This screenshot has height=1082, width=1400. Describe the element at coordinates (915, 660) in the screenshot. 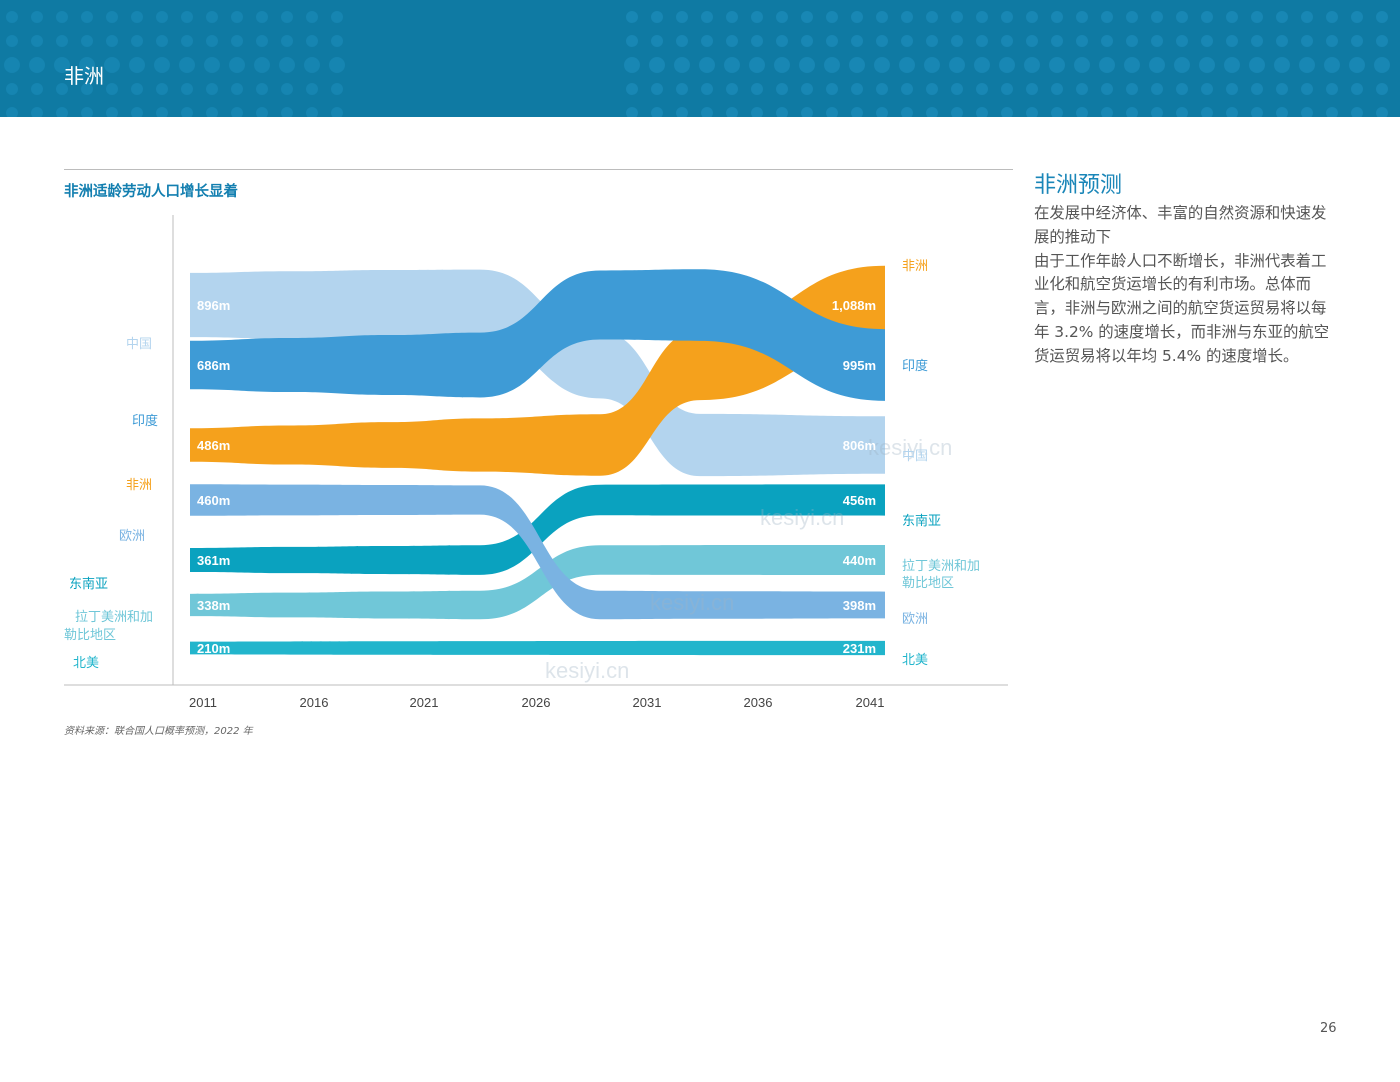

I see `right-category-label: 北美` at that location.